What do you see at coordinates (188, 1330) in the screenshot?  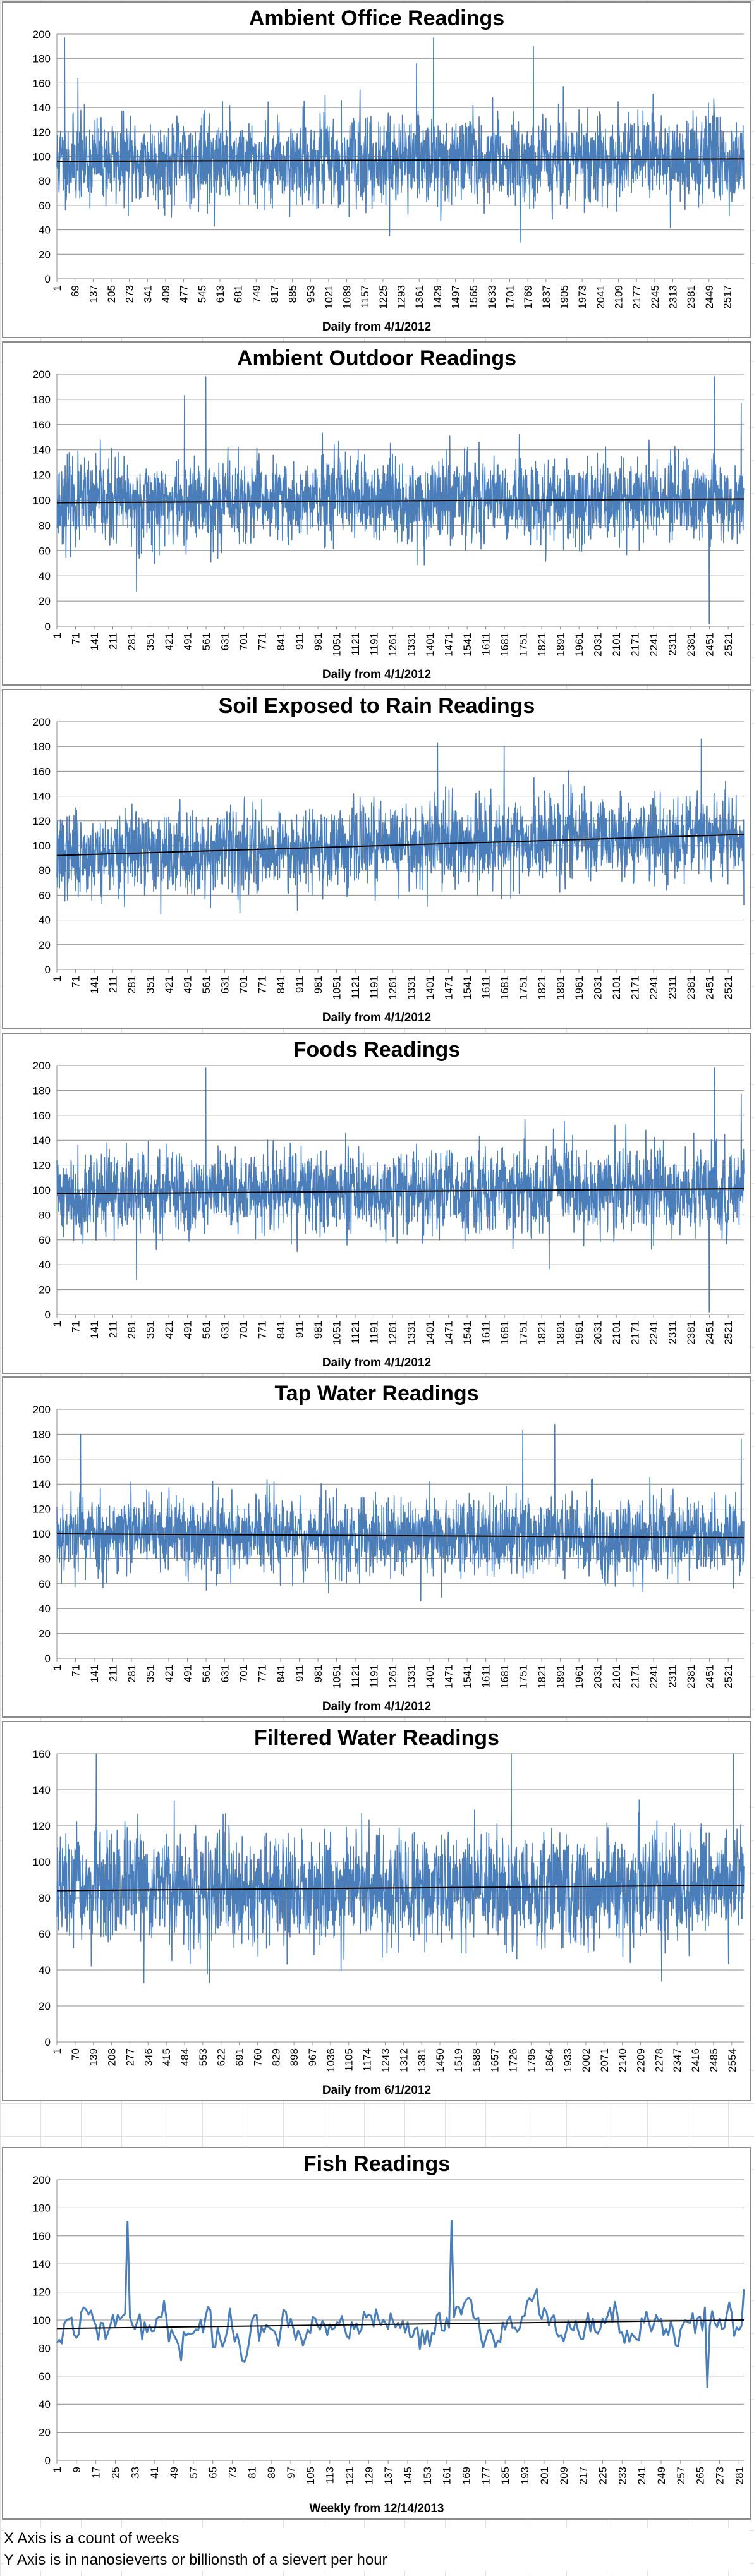 I see `chart-foods-xtick-7: 491` at bounding box center [188, 1330].